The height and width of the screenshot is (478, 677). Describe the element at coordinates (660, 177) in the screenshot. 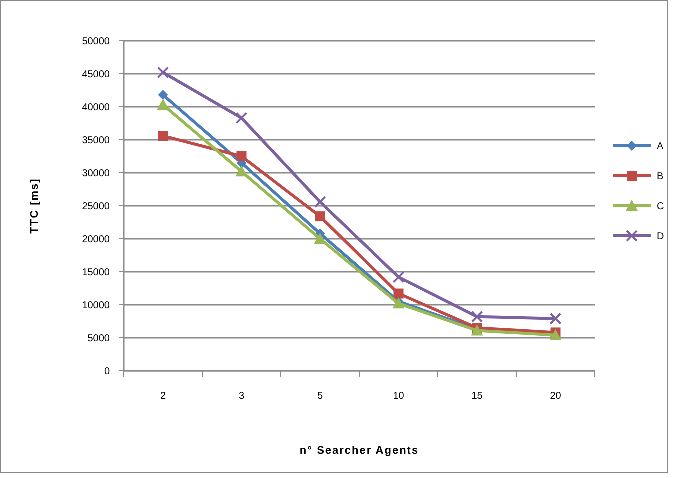

I see `legend-label: B` at that location.